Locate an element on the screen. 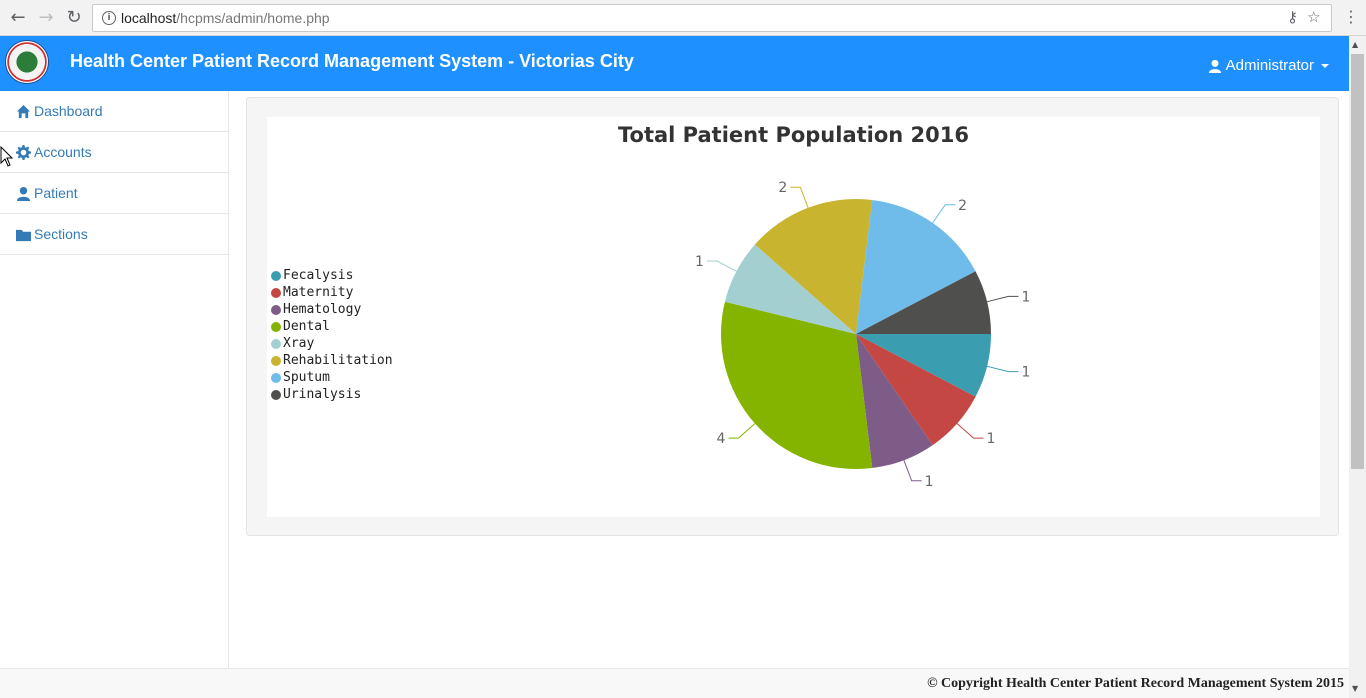 The width and height of the screenshot is (1366, 698). scrollbar-thumb is located at coordinates (1357, 261).